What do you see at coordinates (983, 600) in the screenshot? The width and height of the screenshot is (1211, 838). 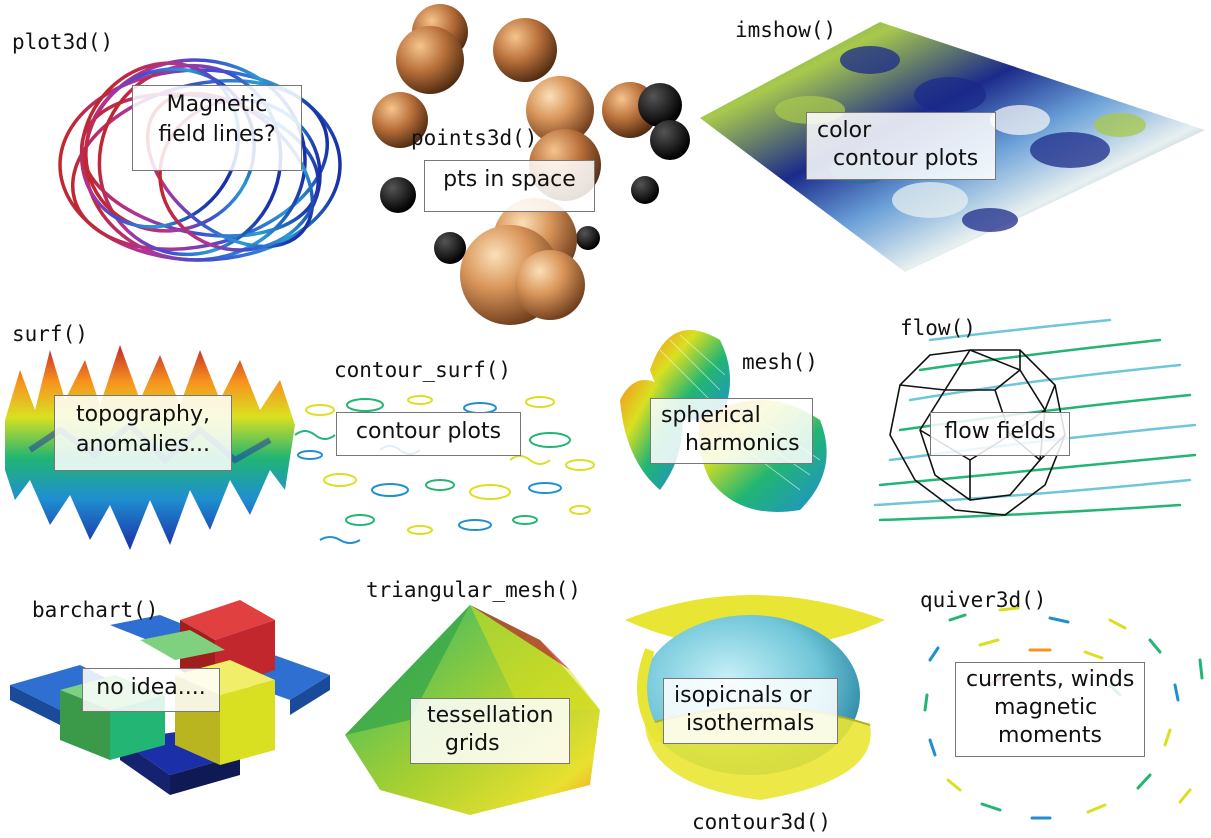 I see `function-label-quiver3d: quiver3d()` at bounding box center [983, 600].